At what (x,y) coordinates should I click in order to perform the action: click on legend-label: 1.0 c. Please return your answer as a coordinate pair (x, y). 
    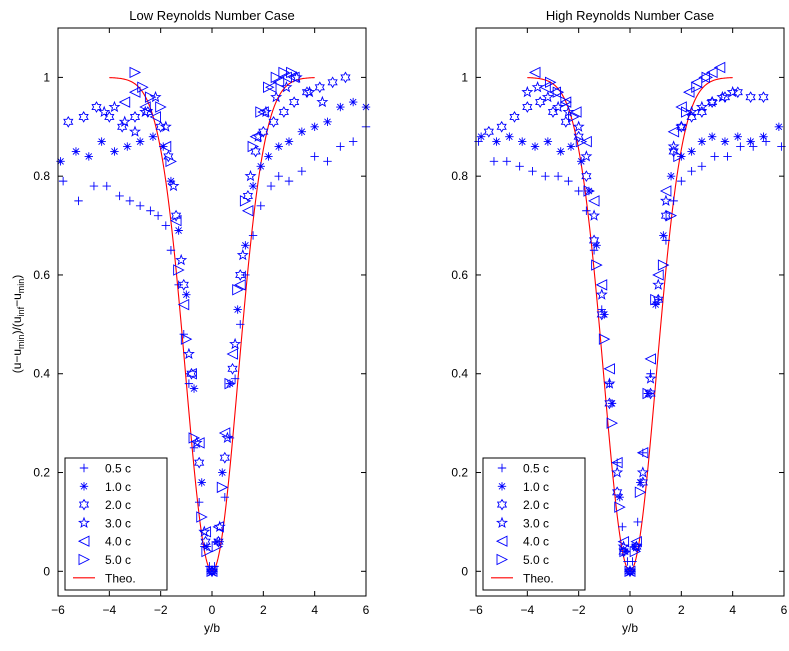
    Looking at the image, I should click on (118, 487).